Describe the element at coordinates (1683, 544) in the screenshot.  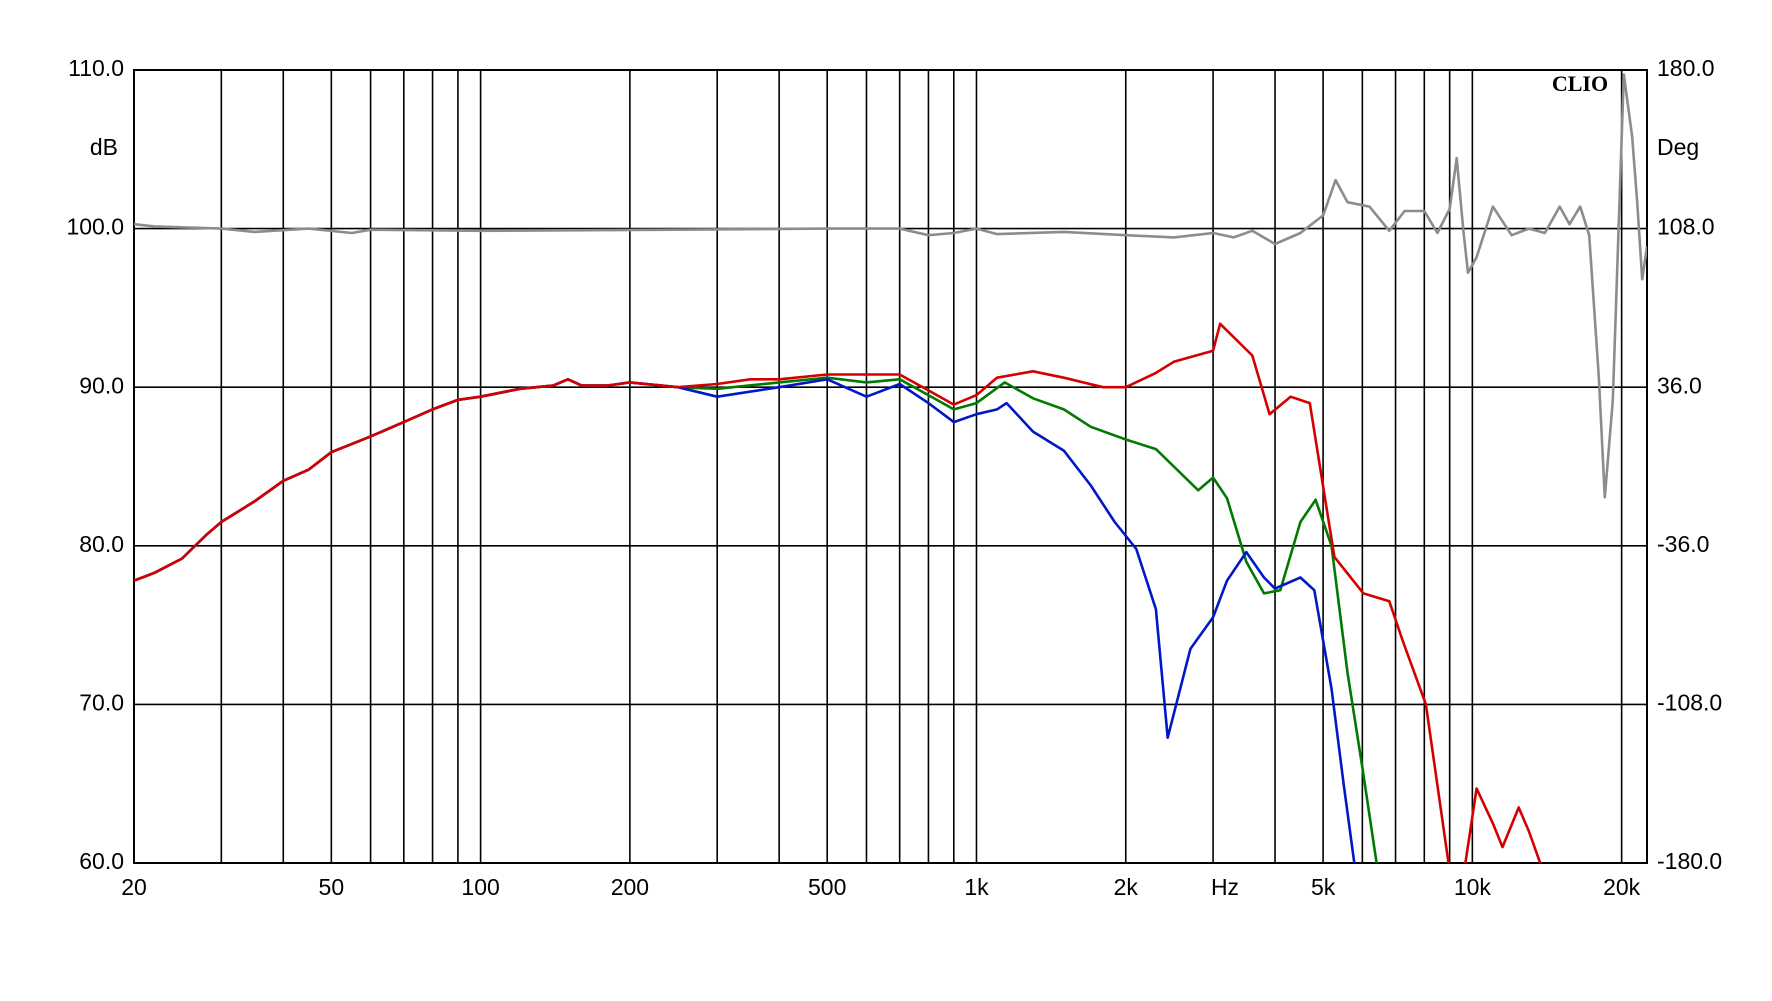
I see `y2-tick-label: -36.0` at that location.